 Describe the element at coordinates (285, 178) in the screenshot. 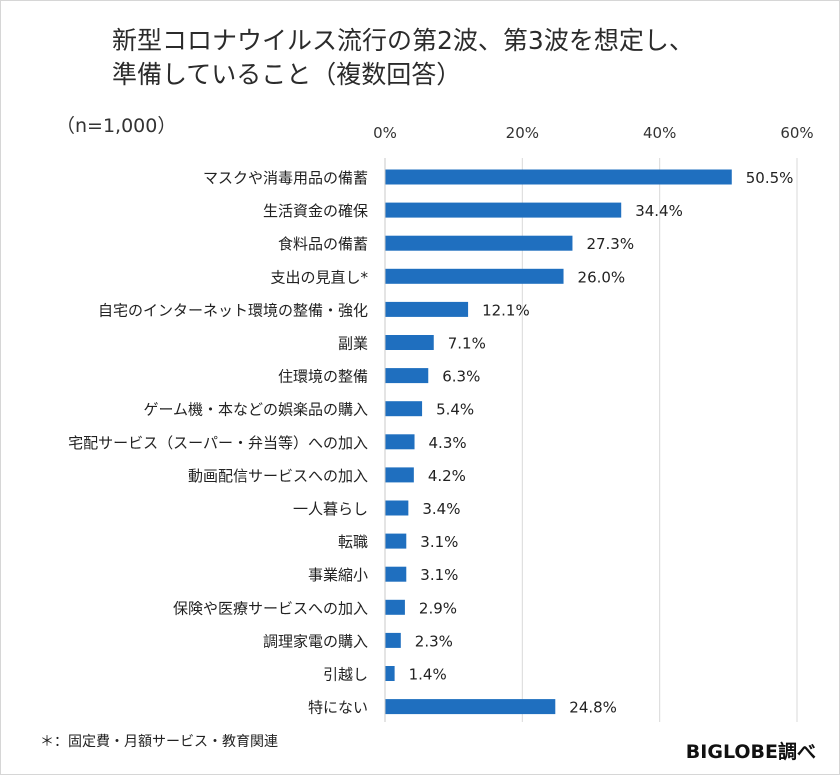

I see `category-label: マスクや消毒用品の備蓄` at that location.